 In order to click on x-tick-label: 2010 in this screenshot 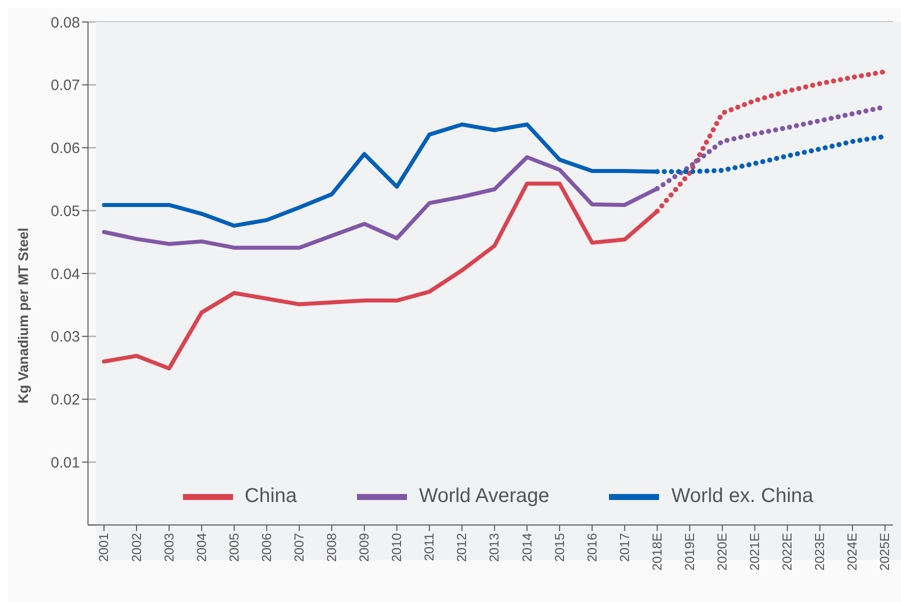, I will do `click(396, 547)`.